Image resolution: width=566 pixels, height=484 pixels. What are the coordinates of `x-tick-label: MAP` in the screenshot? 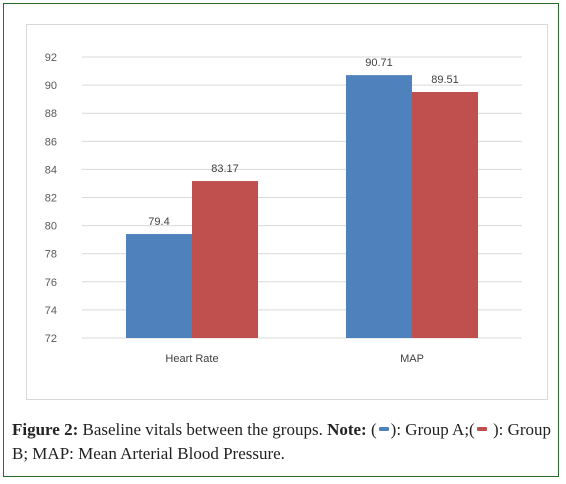 It's located at (412, 359).